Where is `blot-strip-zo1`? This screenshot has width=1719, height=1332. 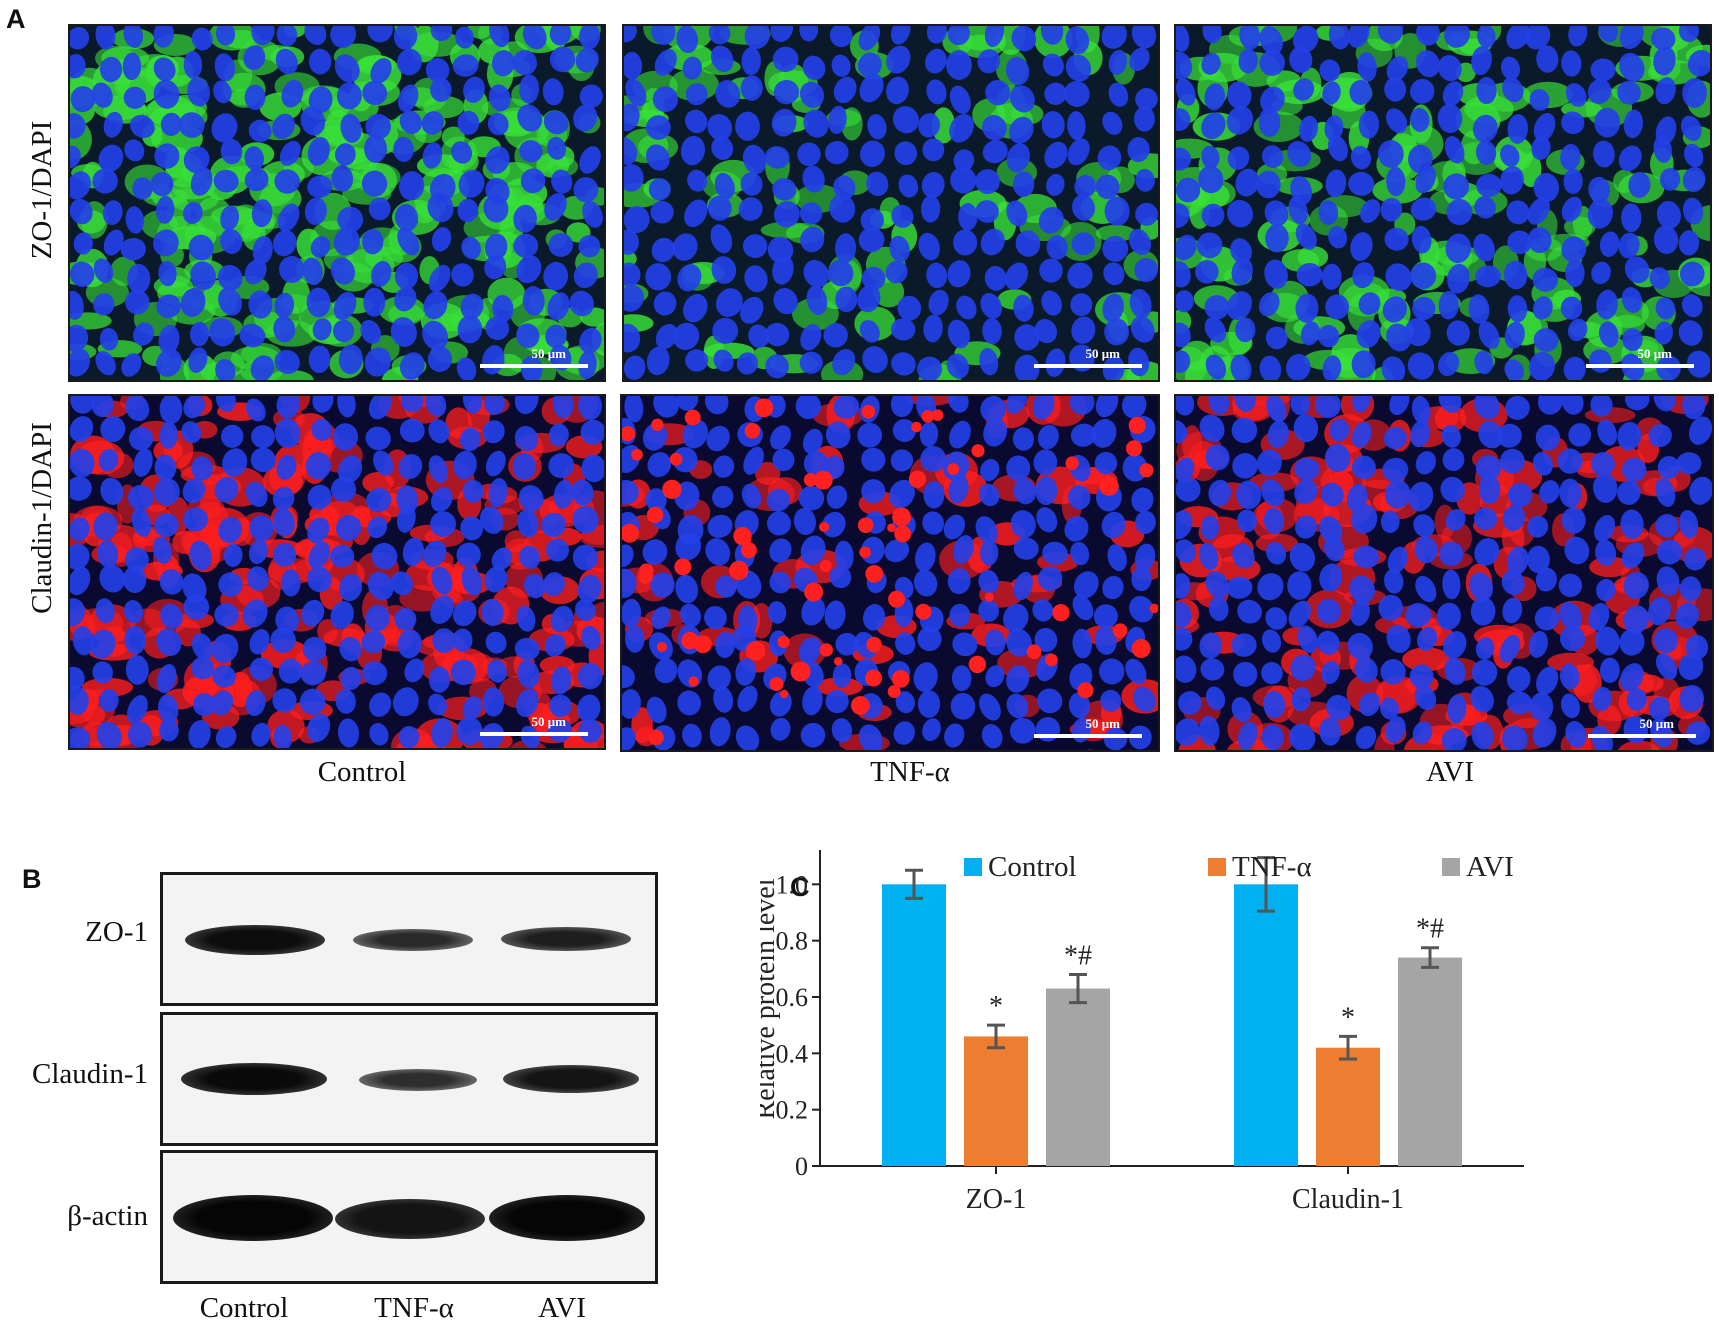 blot-strip-zo1 is located at coordinates (409, 939).